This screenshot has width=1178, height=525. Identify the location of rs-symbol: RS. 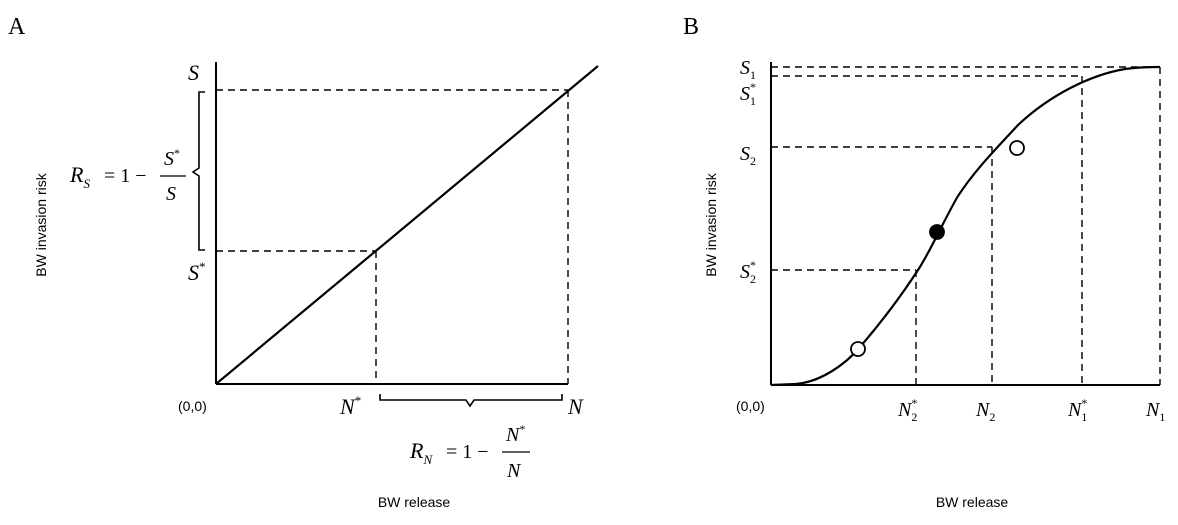
(79, 176).